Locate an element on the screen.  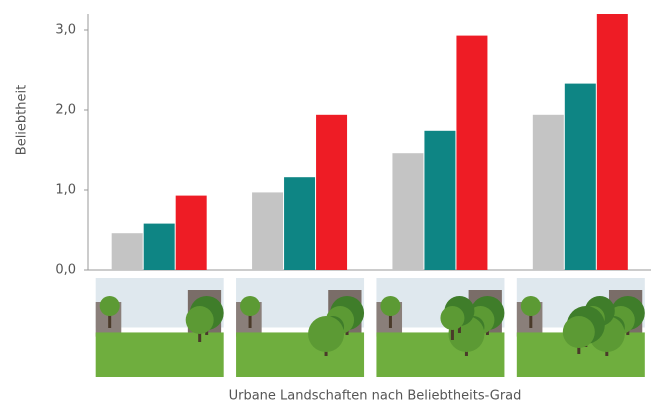
y-tick-label: 3,0 is located at coordinates (65, 30).